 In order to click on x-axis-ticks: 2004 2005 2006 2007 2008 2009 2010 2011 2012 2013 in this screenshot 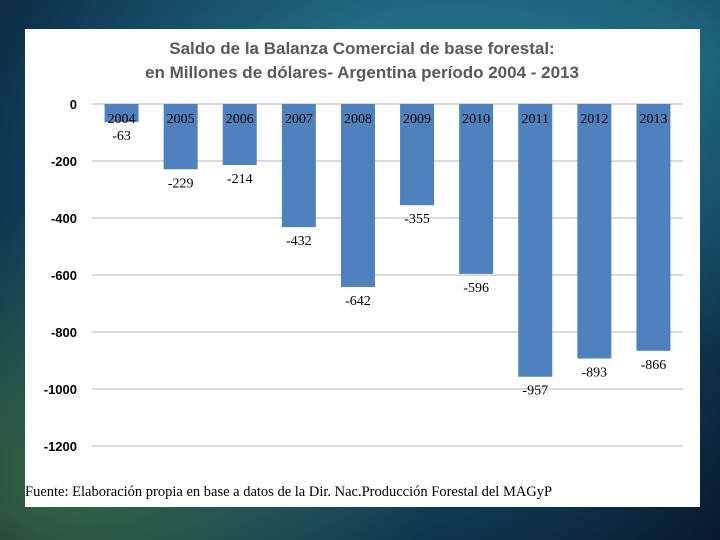, I will do `click(388, 119)`.